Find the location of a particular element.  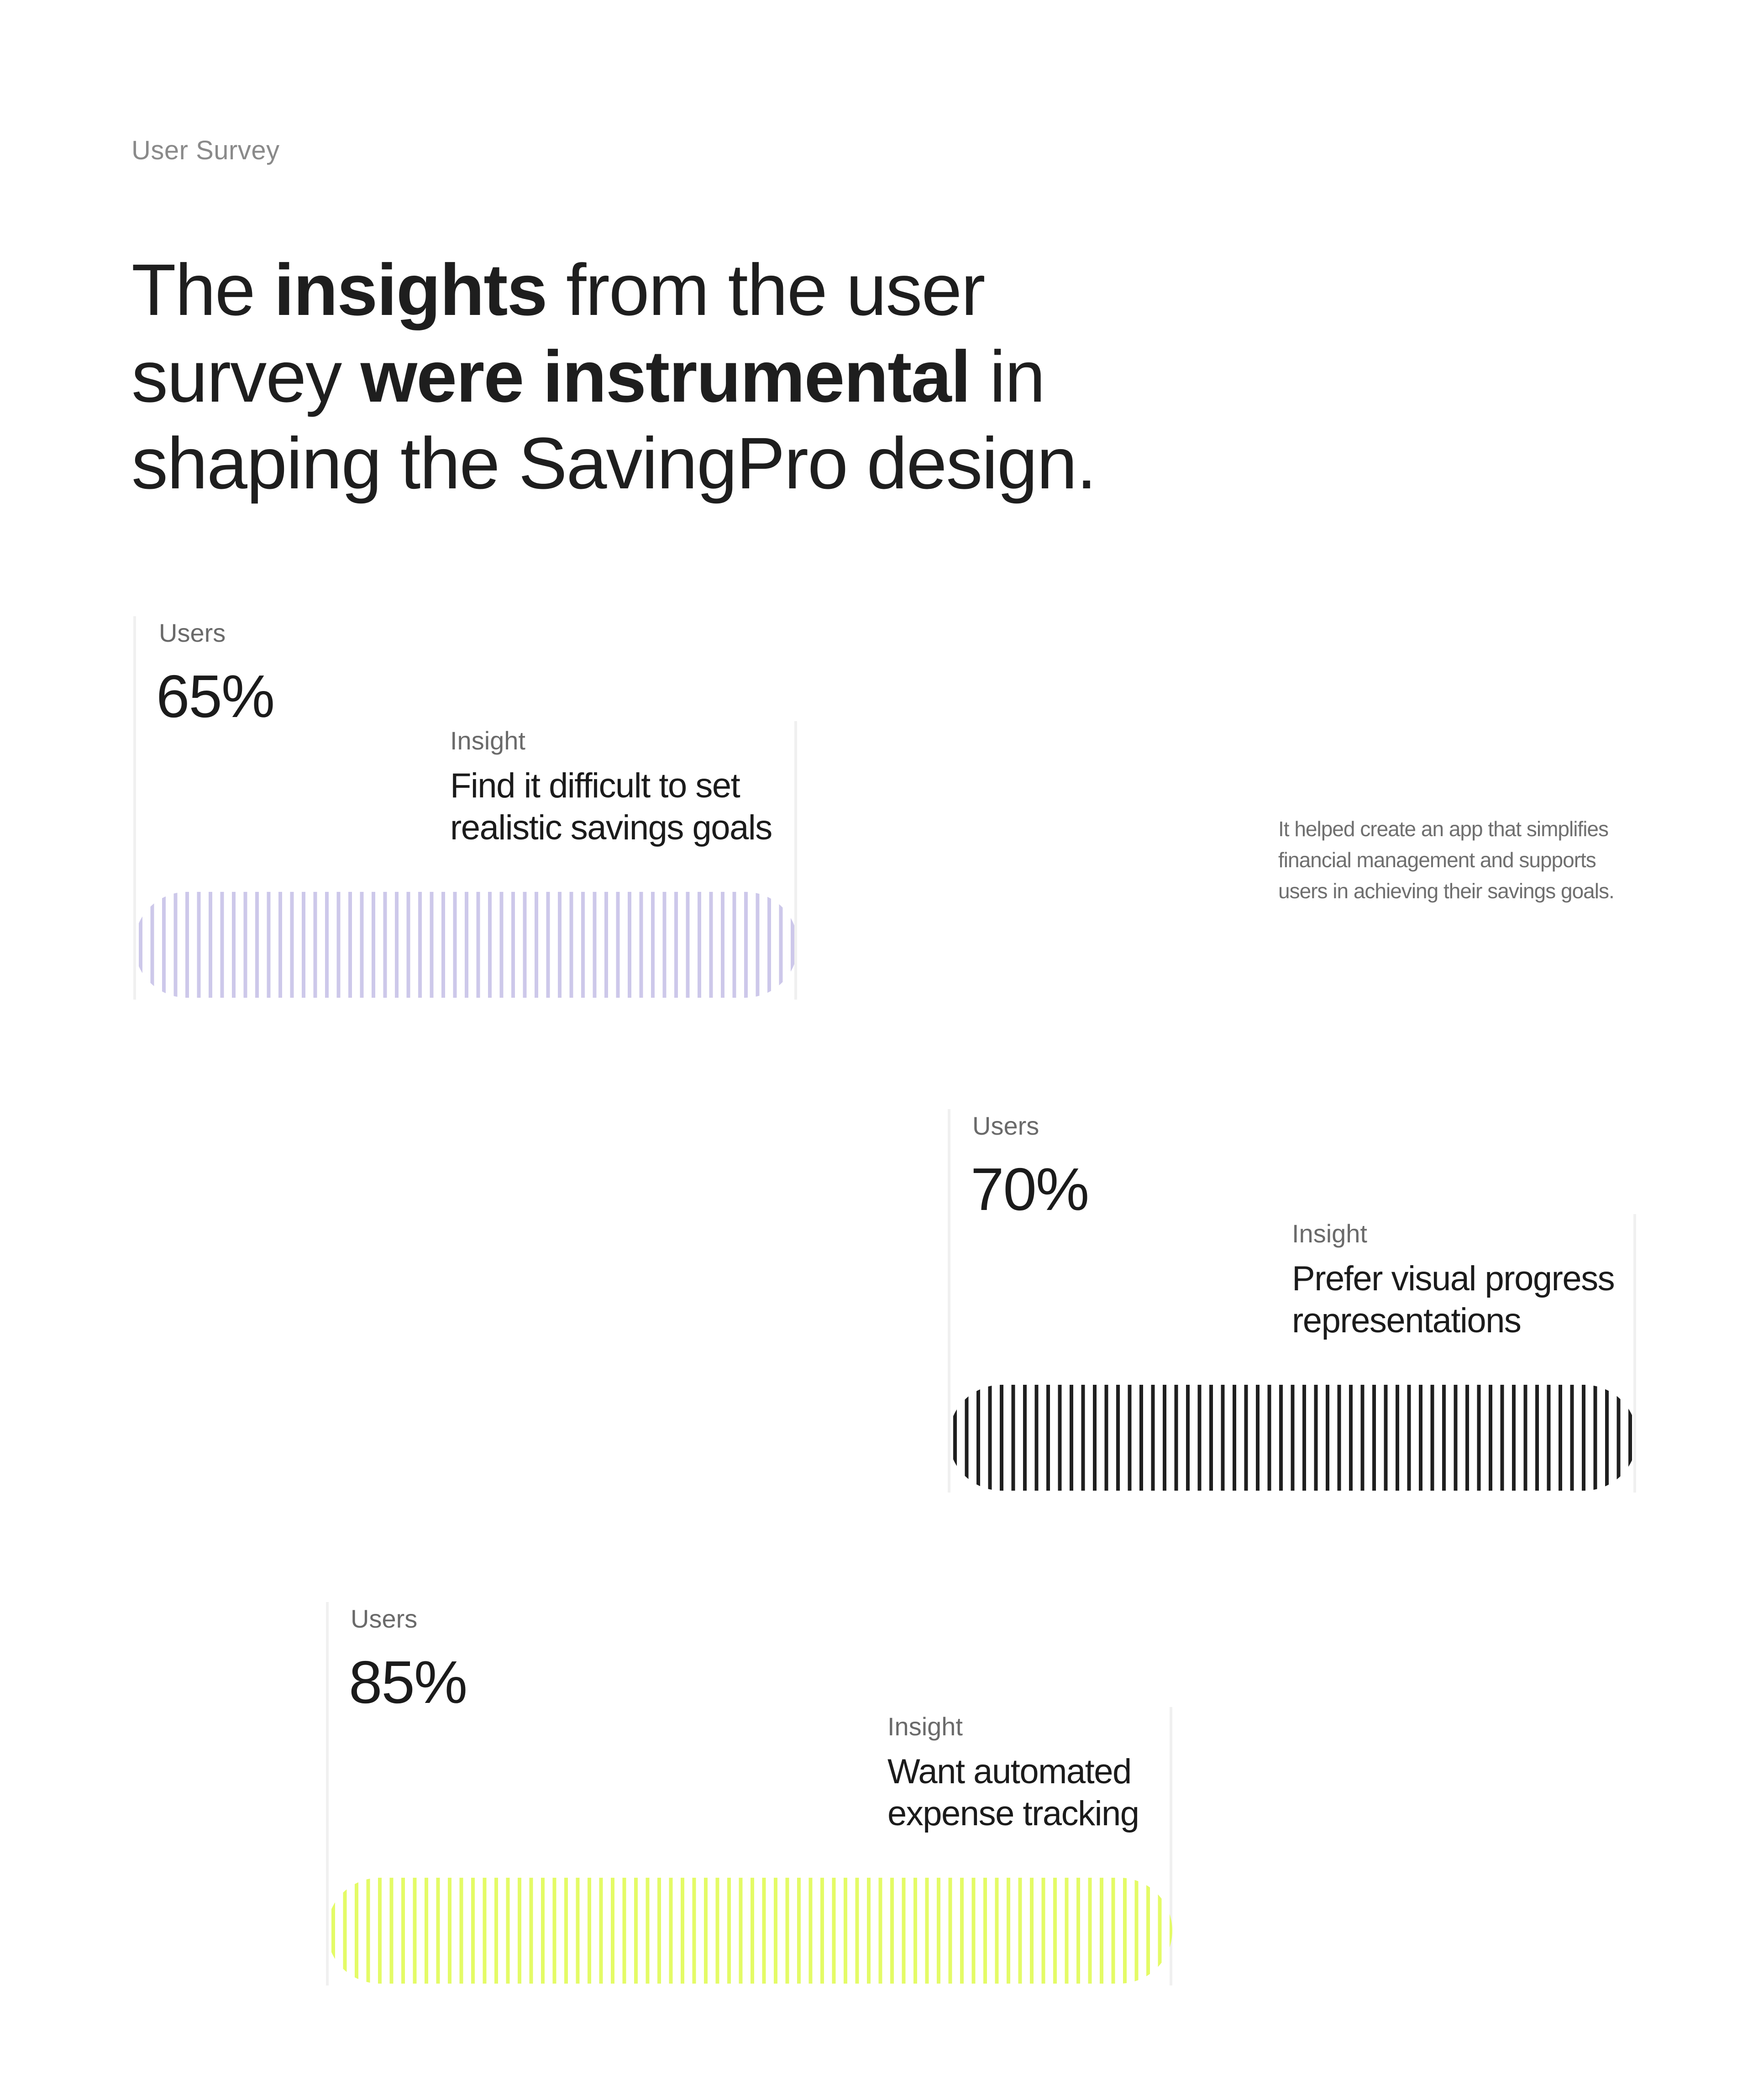

headline-part: The is located at coordinates (202, 289).